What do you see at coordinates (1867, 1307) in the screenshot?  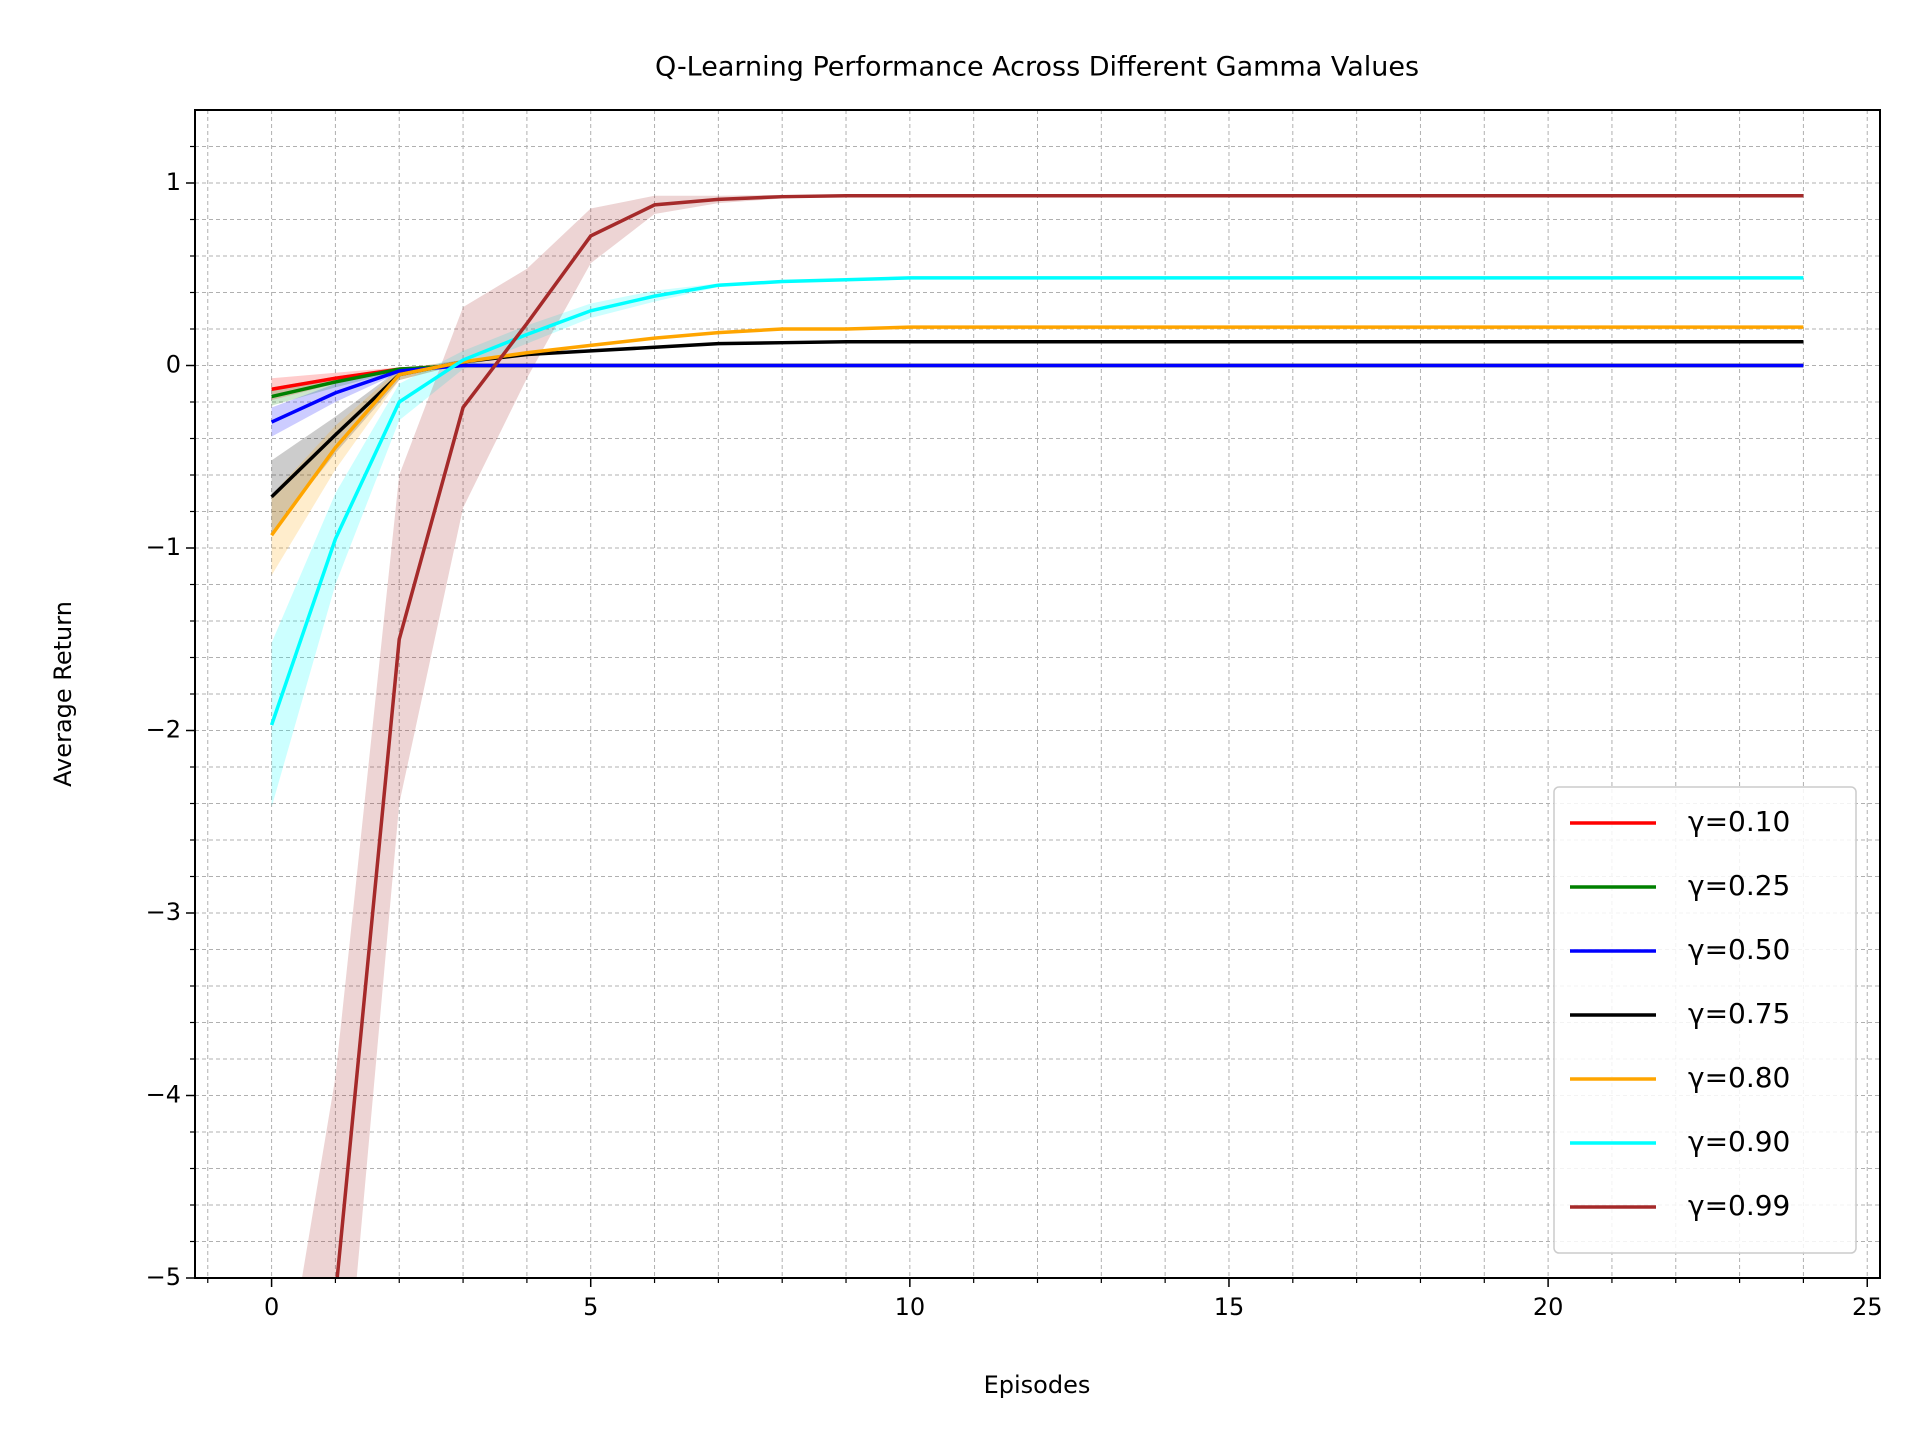 I see `x-tick-label: 25` at bounding box center [1867, 1307].